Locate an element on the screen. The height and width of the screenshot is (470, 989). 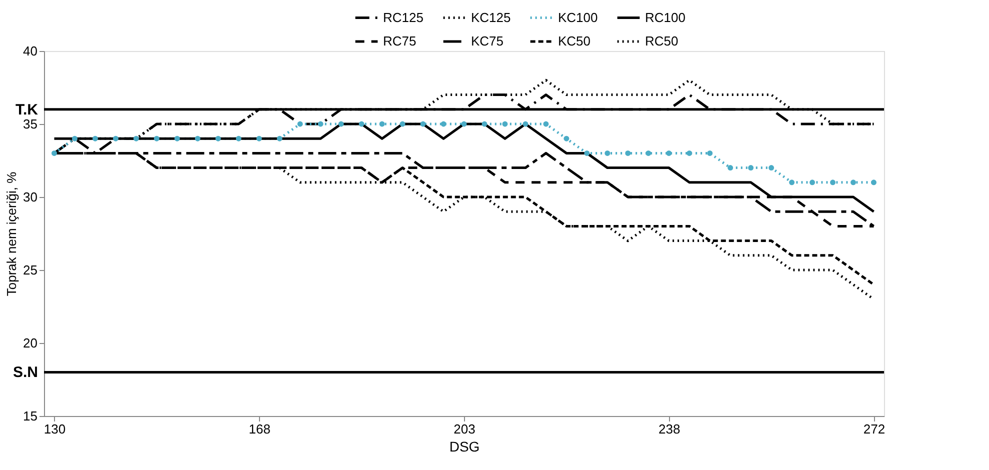
legend-label: KC100 is located at coordinates (578, 17).